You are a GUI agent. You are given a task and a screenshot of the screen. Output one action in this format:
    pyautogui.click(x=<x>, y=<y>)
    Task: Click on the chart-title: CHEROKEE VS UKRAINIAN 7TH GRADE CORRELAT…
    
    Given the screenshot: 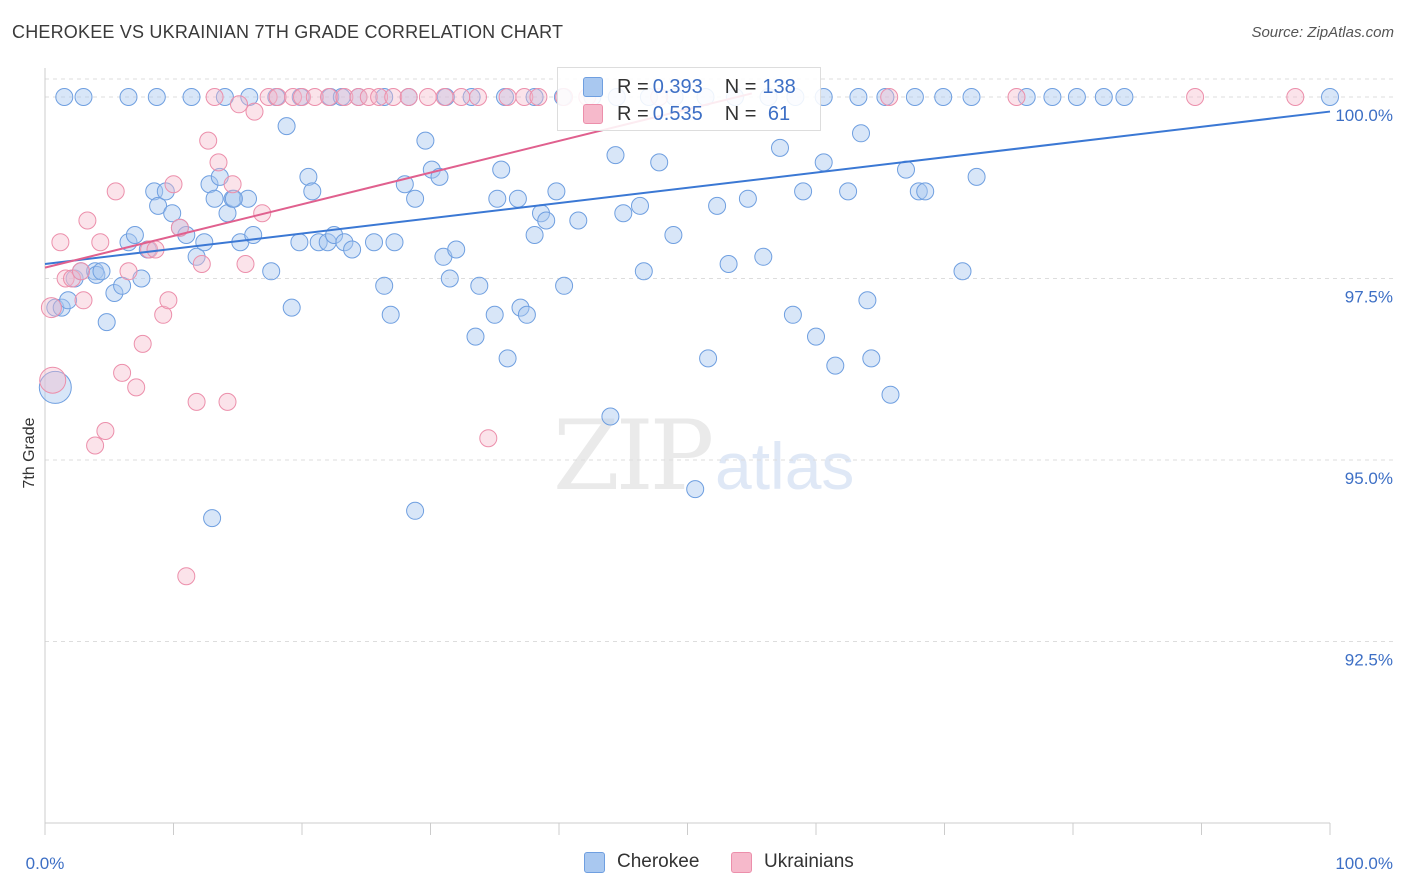 What is the action you would take?
    pyautogui.click(x=288, y=32)
    